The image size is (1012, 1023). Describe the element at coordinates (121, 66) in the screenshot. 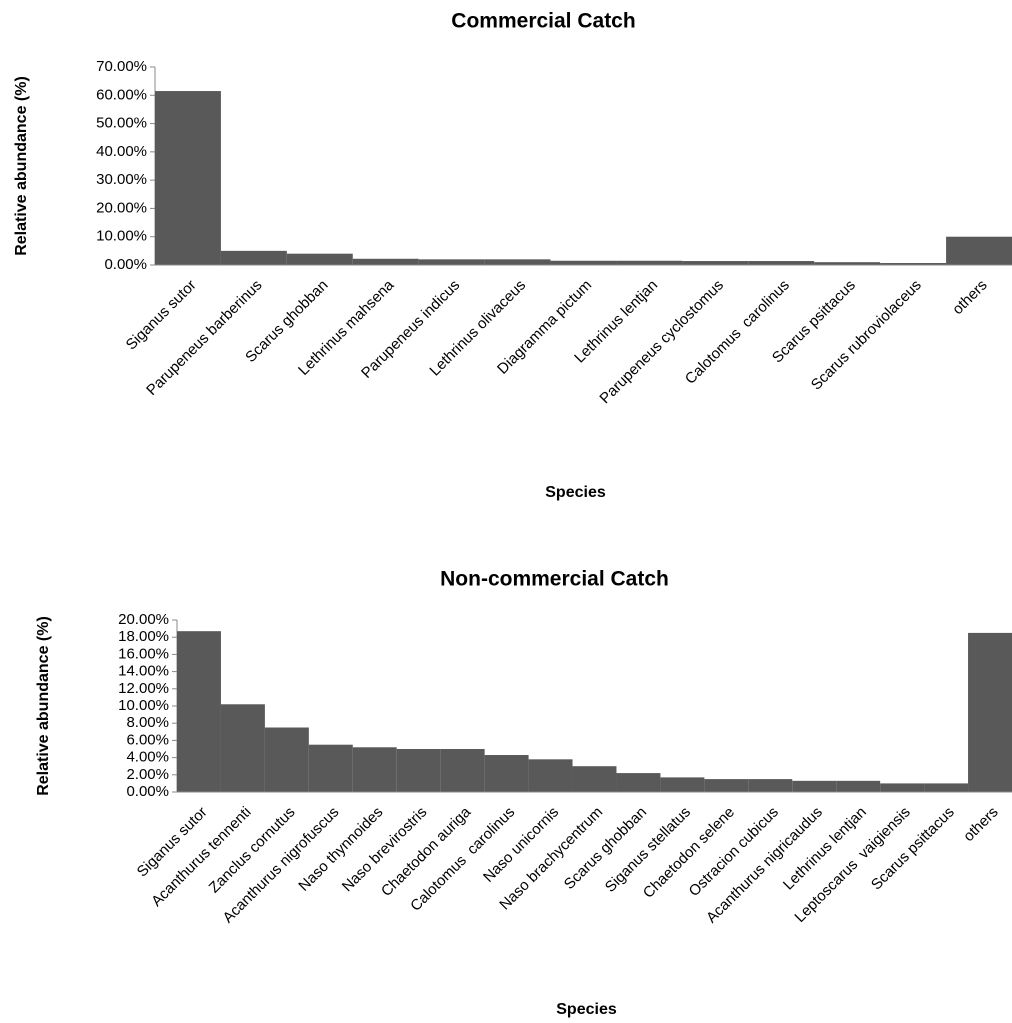

I see `y-tick-label: 70.00%` at that location.